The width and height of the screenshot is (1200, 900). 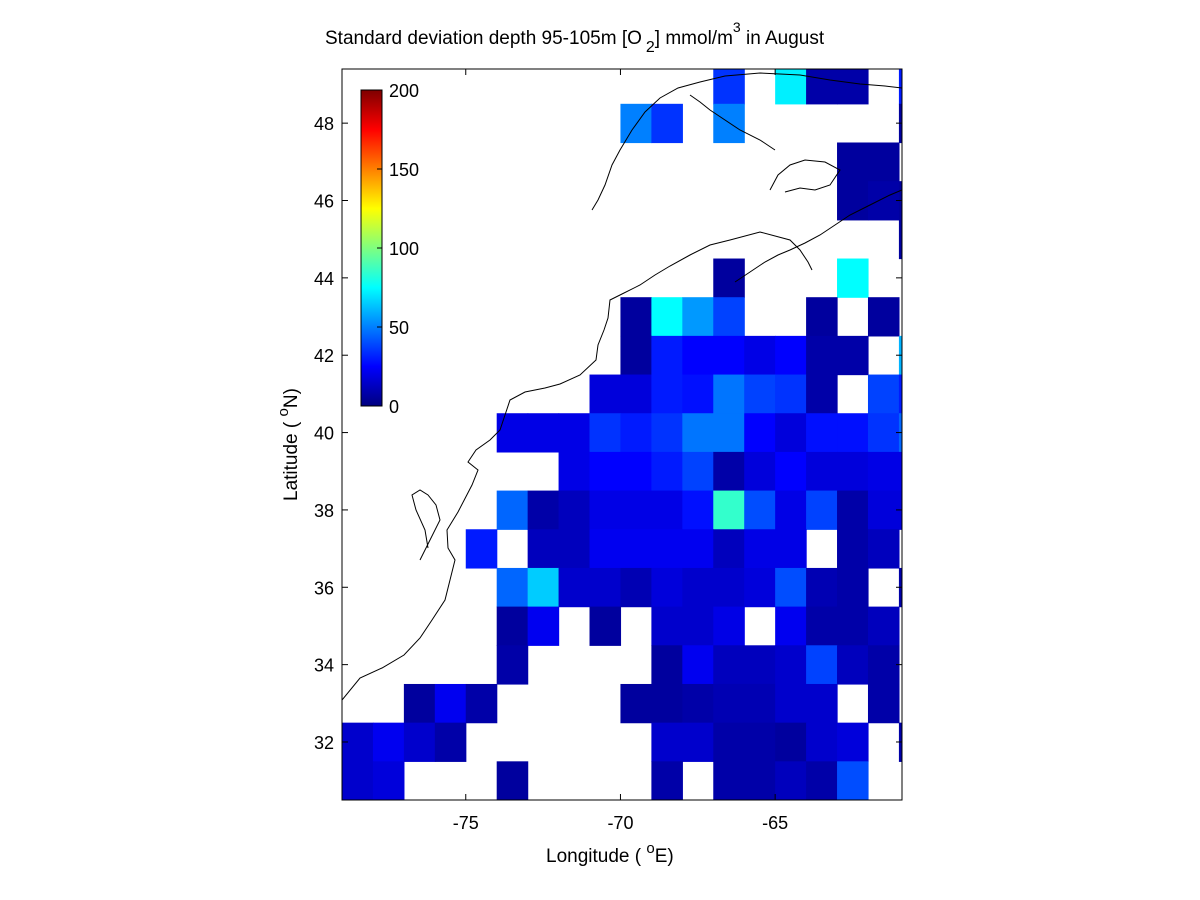 What do you see at coordinates (324, 356) in the screenshot?
I see `y-tick-label: 42` at bounding box center [324, 356].